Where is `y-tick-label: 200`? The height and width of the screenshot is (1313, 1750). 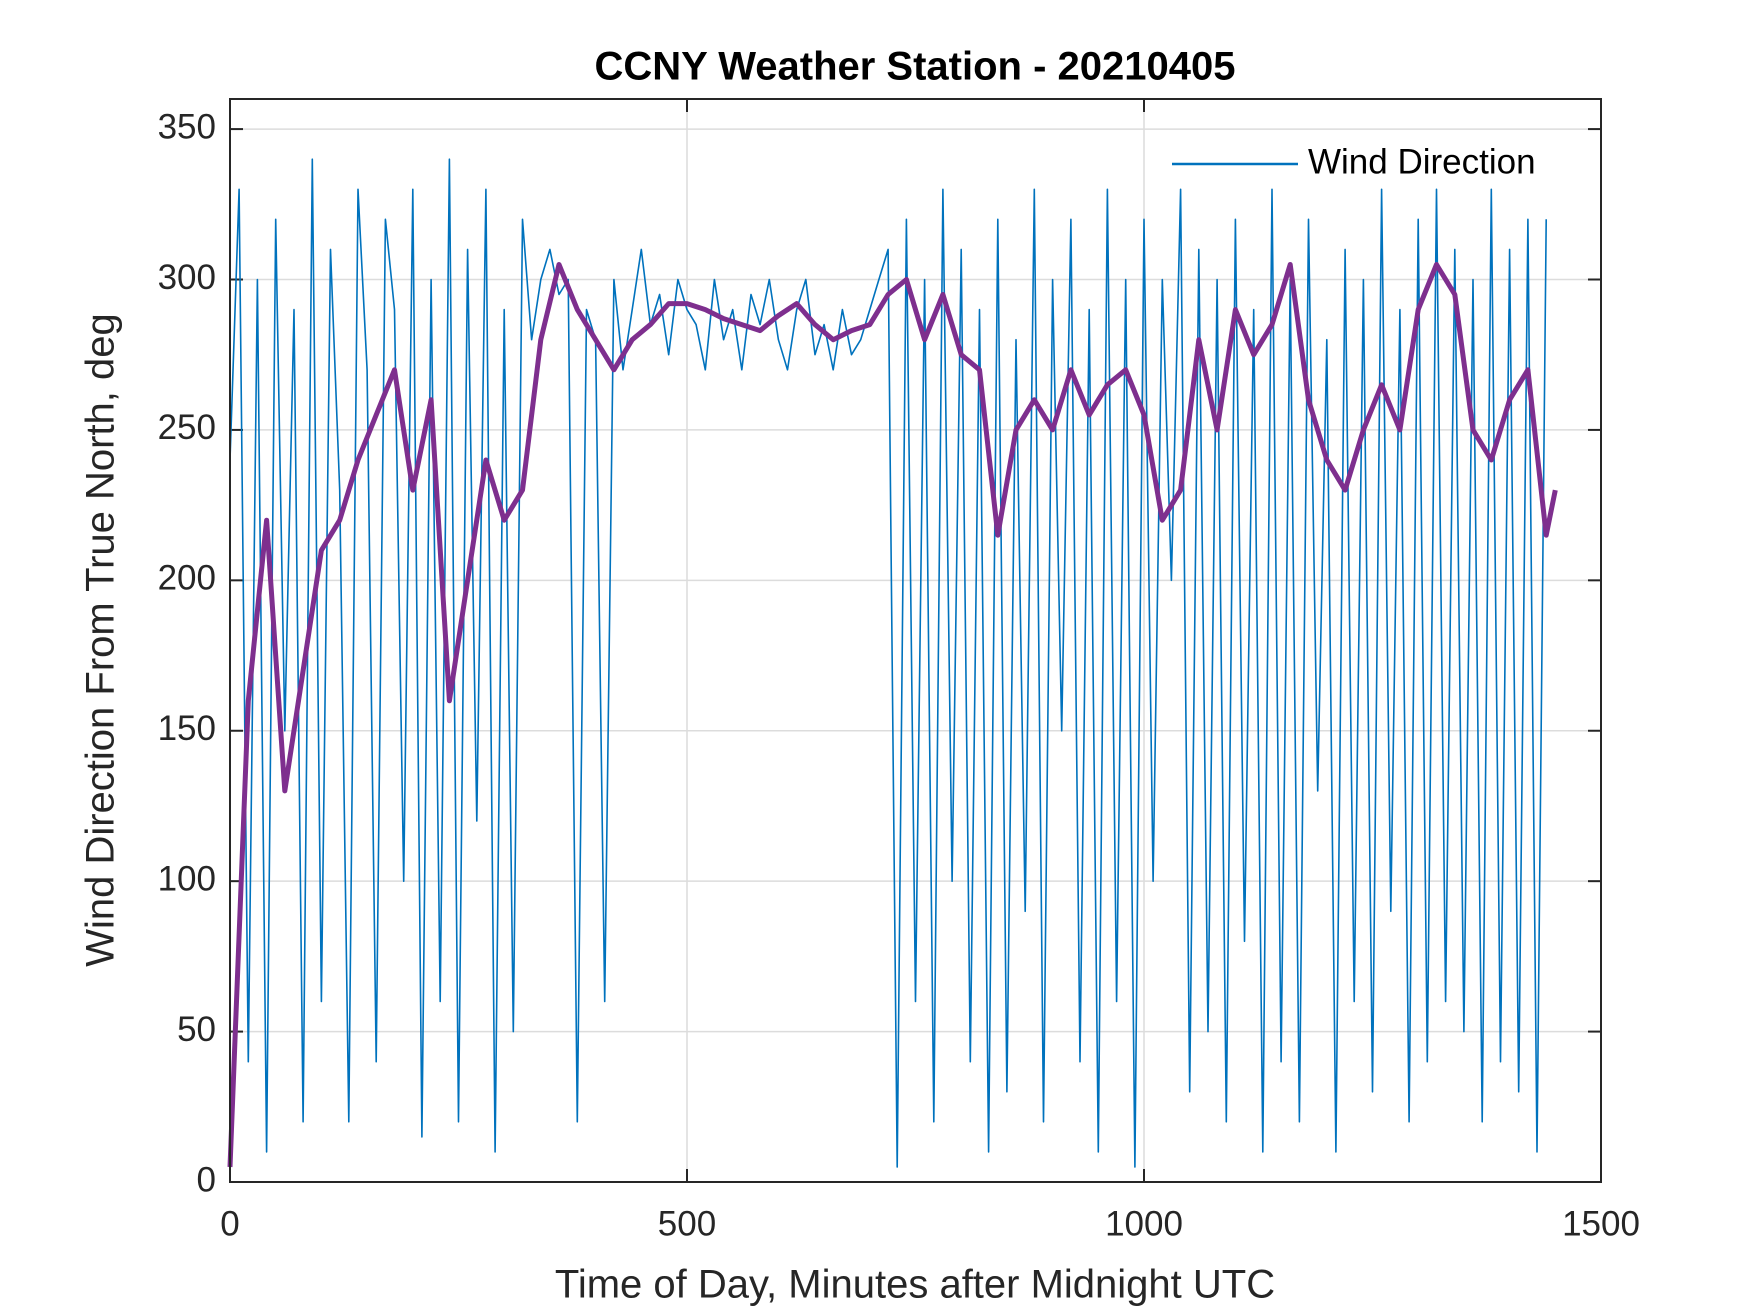
y-tick-label: 200 is located at coordinates (187, 578).